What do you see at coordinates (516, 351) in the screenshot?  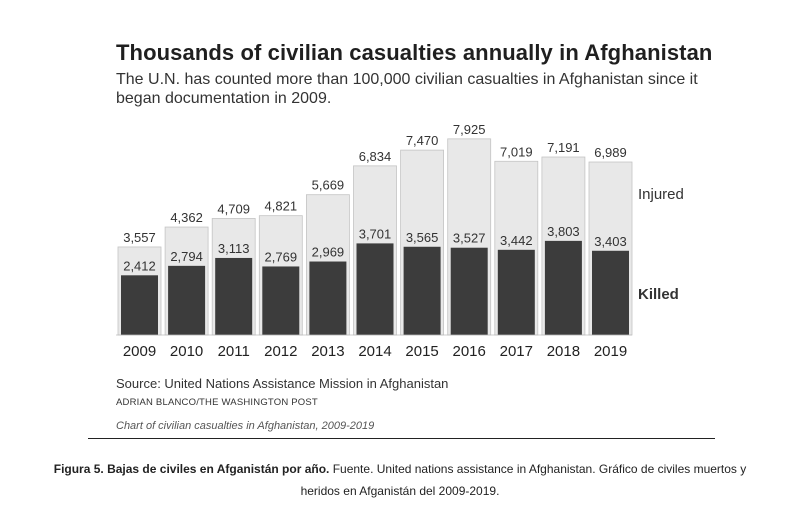 I see `x-tick-2017: 2017` at bounding box center [516, 351].